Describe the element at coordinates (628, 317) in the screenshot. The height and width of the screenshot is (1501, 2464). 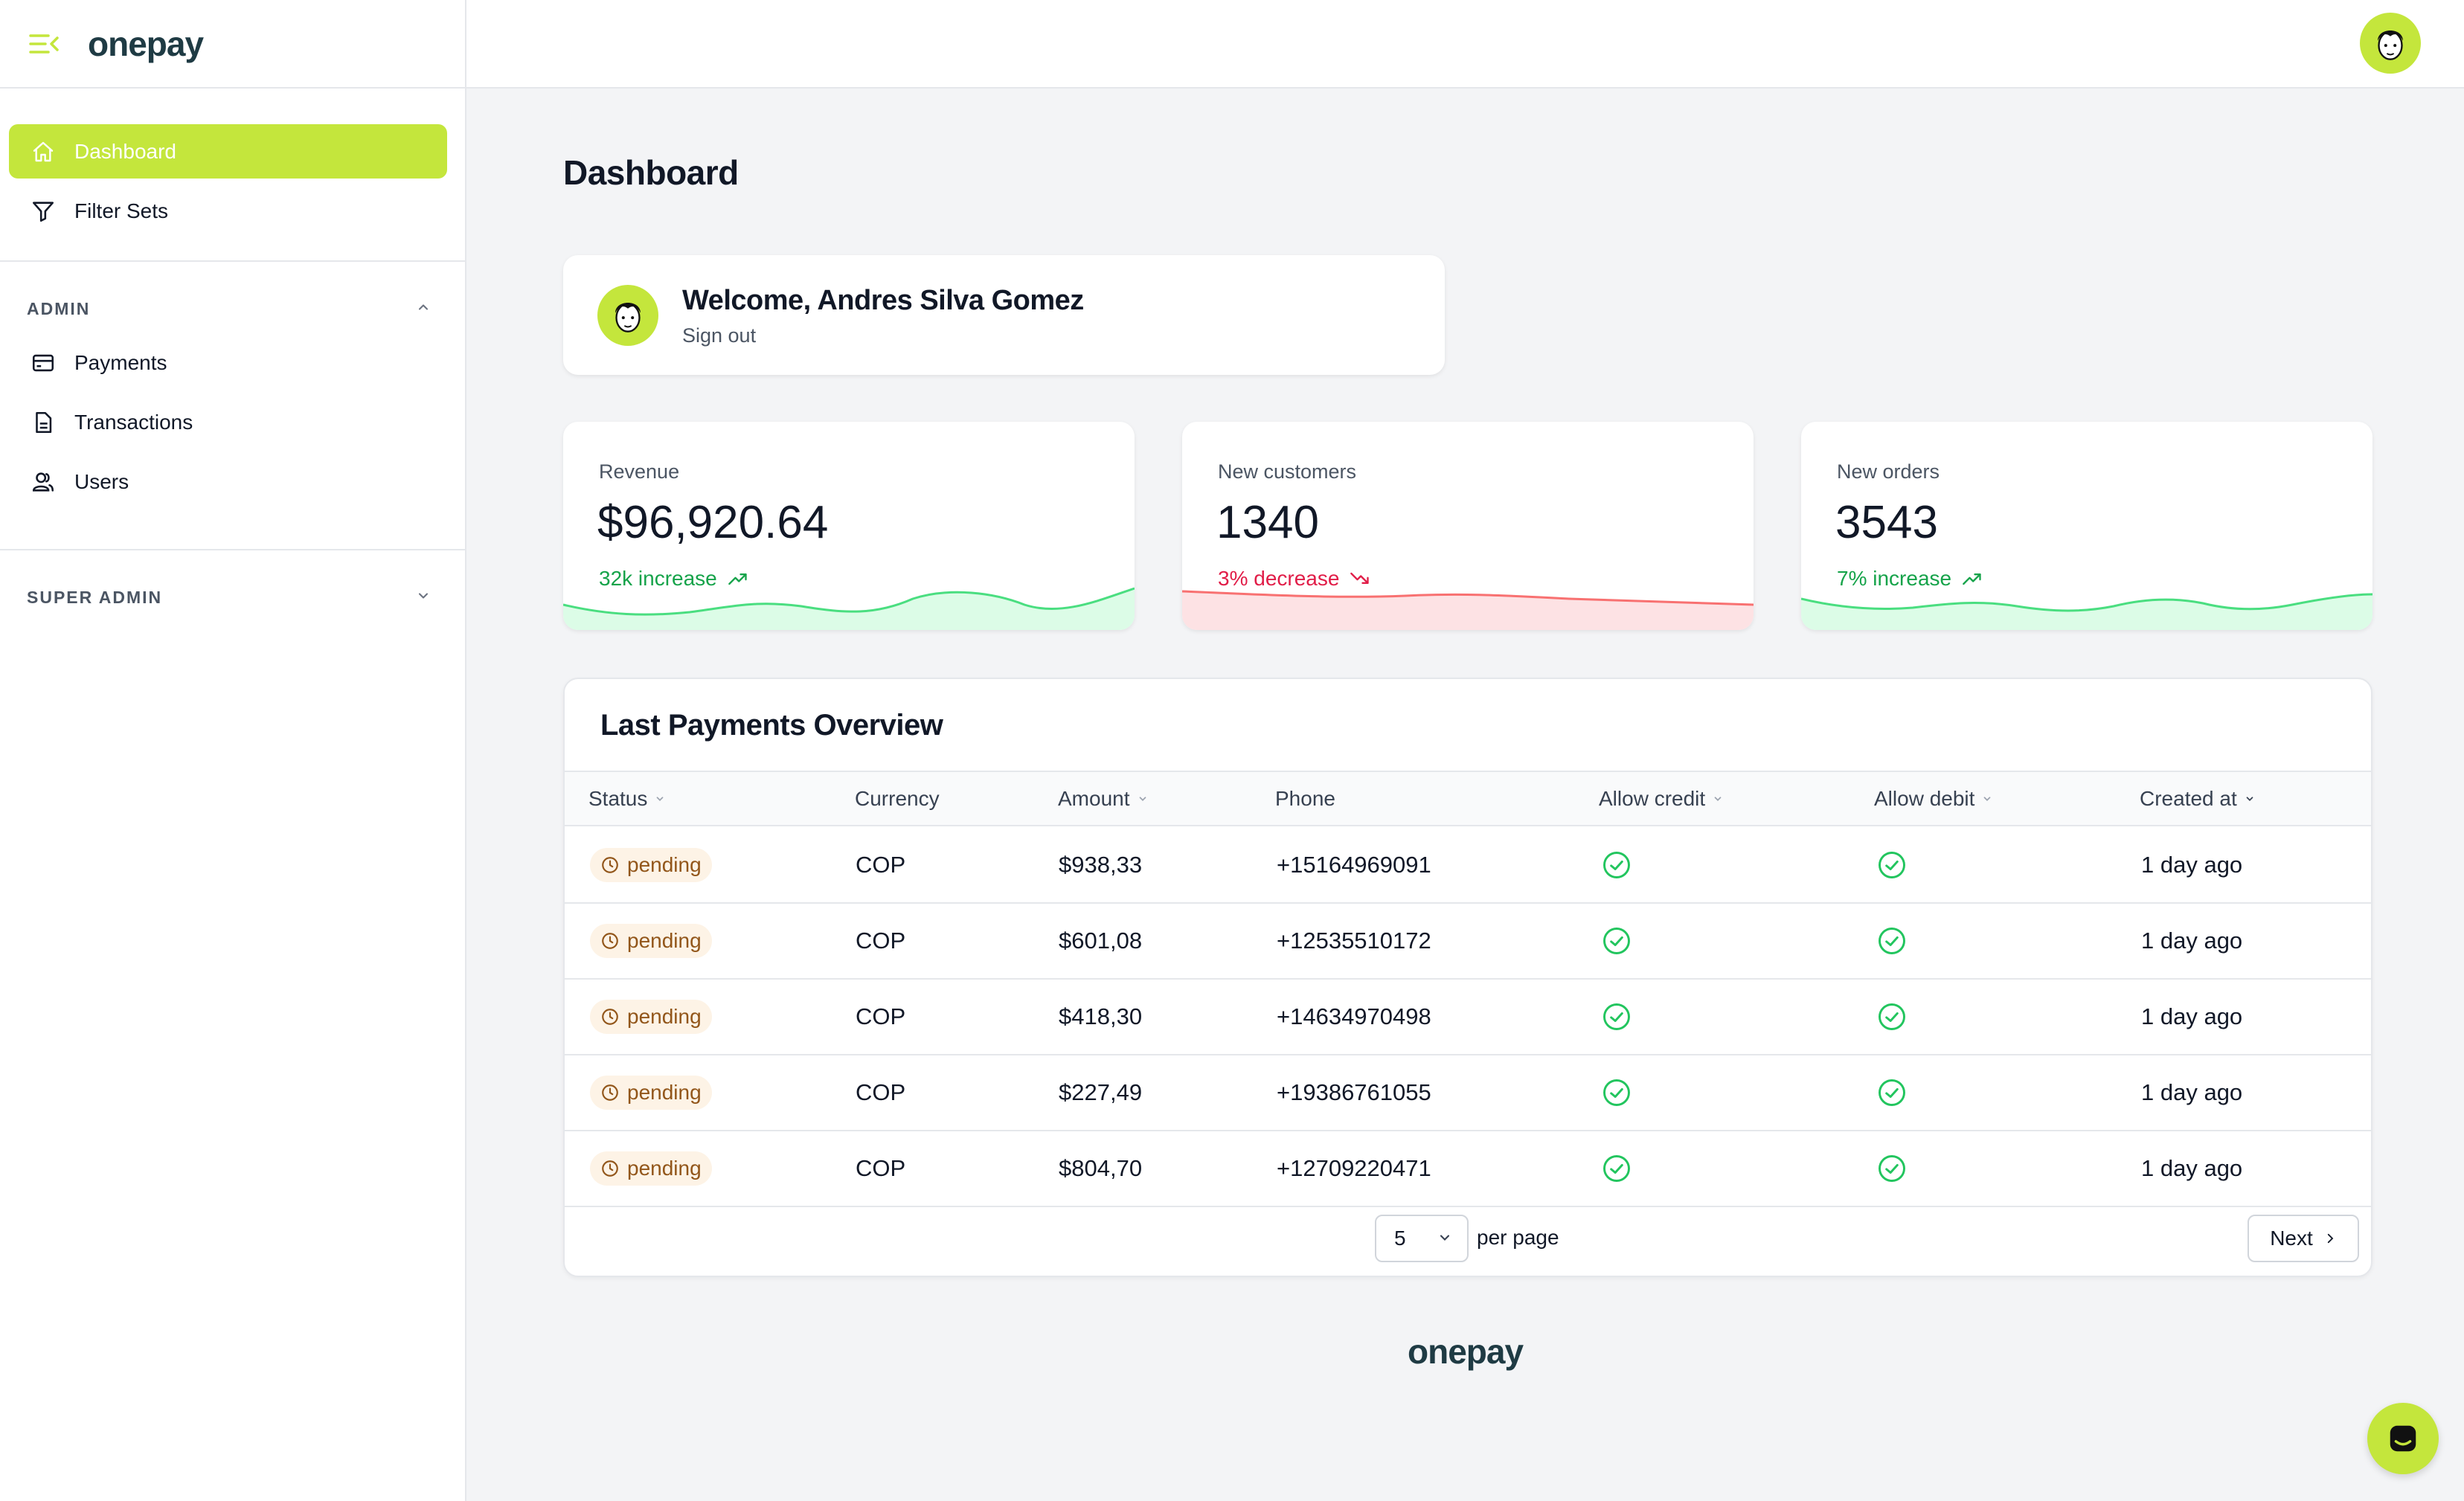
I see `avatar-face-icon` at that location.